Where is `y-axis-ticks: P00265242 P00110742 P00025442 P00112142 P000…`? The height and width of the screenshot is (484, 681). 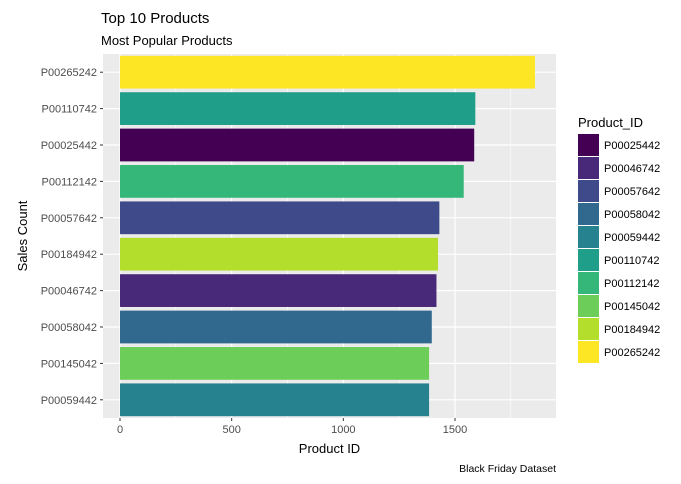
y-axis-ticks: P00265242 P00110742 P00025442 P00112142 P000… is located at coordinates (72, 237).